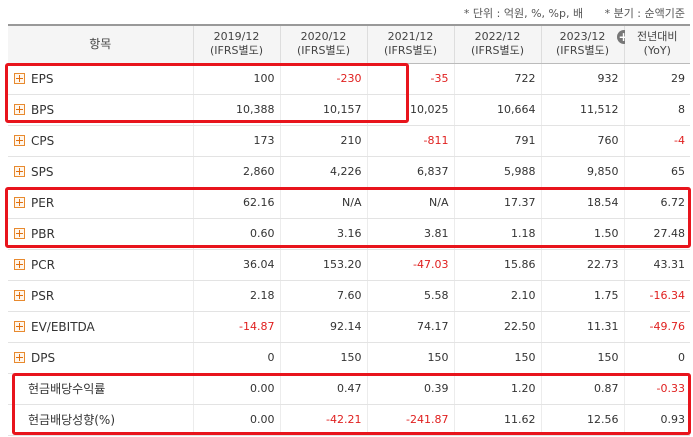 The height and width of the screenshot is (437, 693). I want to click on value-cell: 153.20, so click(323, 265).